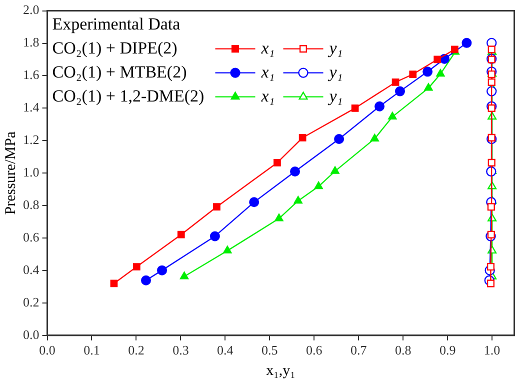 This screenshot has height=380, width=520. What do you see at coordinates (31, 42) in the screenshot?
I see `y-tick-label: 1.8` at bounding box center [31, 42].